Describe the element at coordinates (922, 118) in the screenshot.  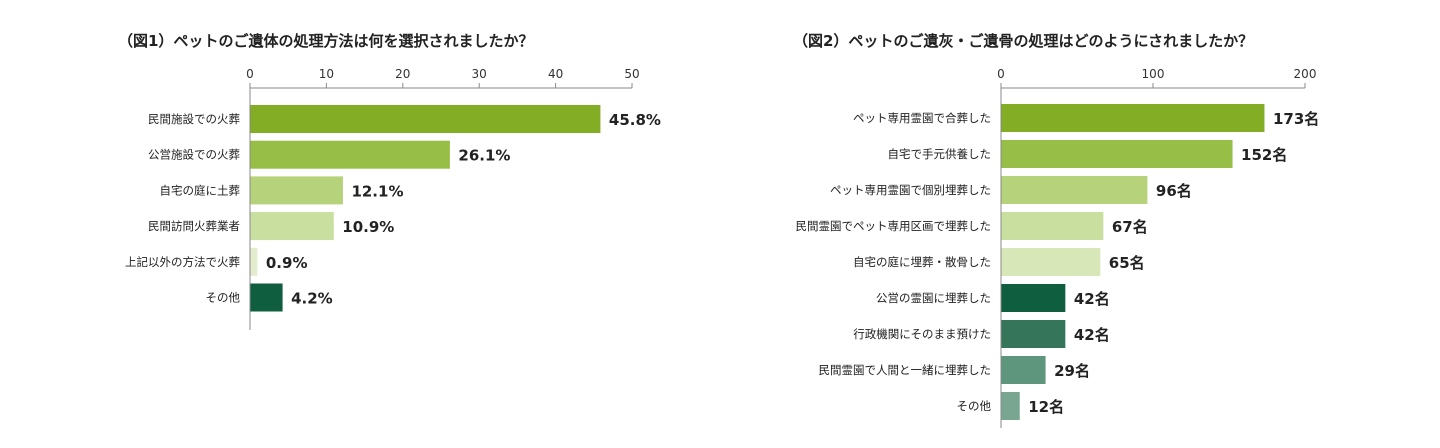
I see `category-label: ペット専用霊園で合葬した` at that location.